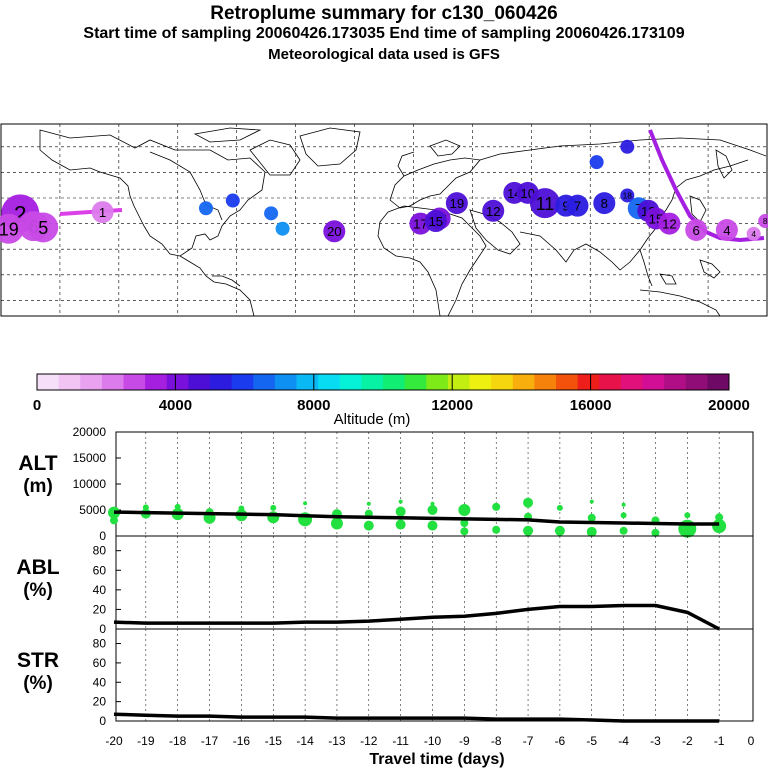 The height and width of the screenshot is (768, 768). Describe the element at coordinates (496, 741) in the screenshot. I see `x-tick-label: -8` at that location.